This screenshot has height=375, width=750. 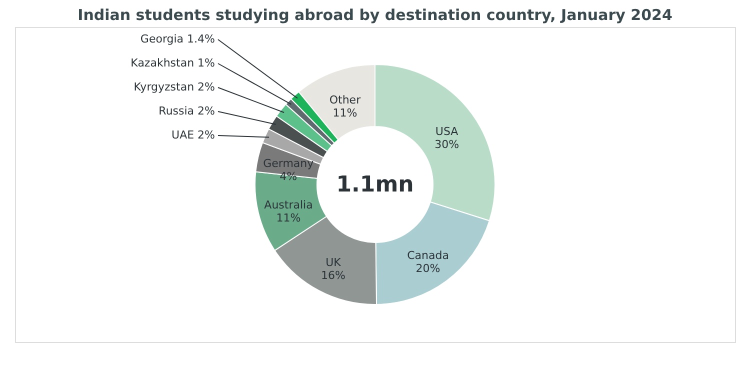 I want to click on slice-label: Australia, so click(x=288, y=205).